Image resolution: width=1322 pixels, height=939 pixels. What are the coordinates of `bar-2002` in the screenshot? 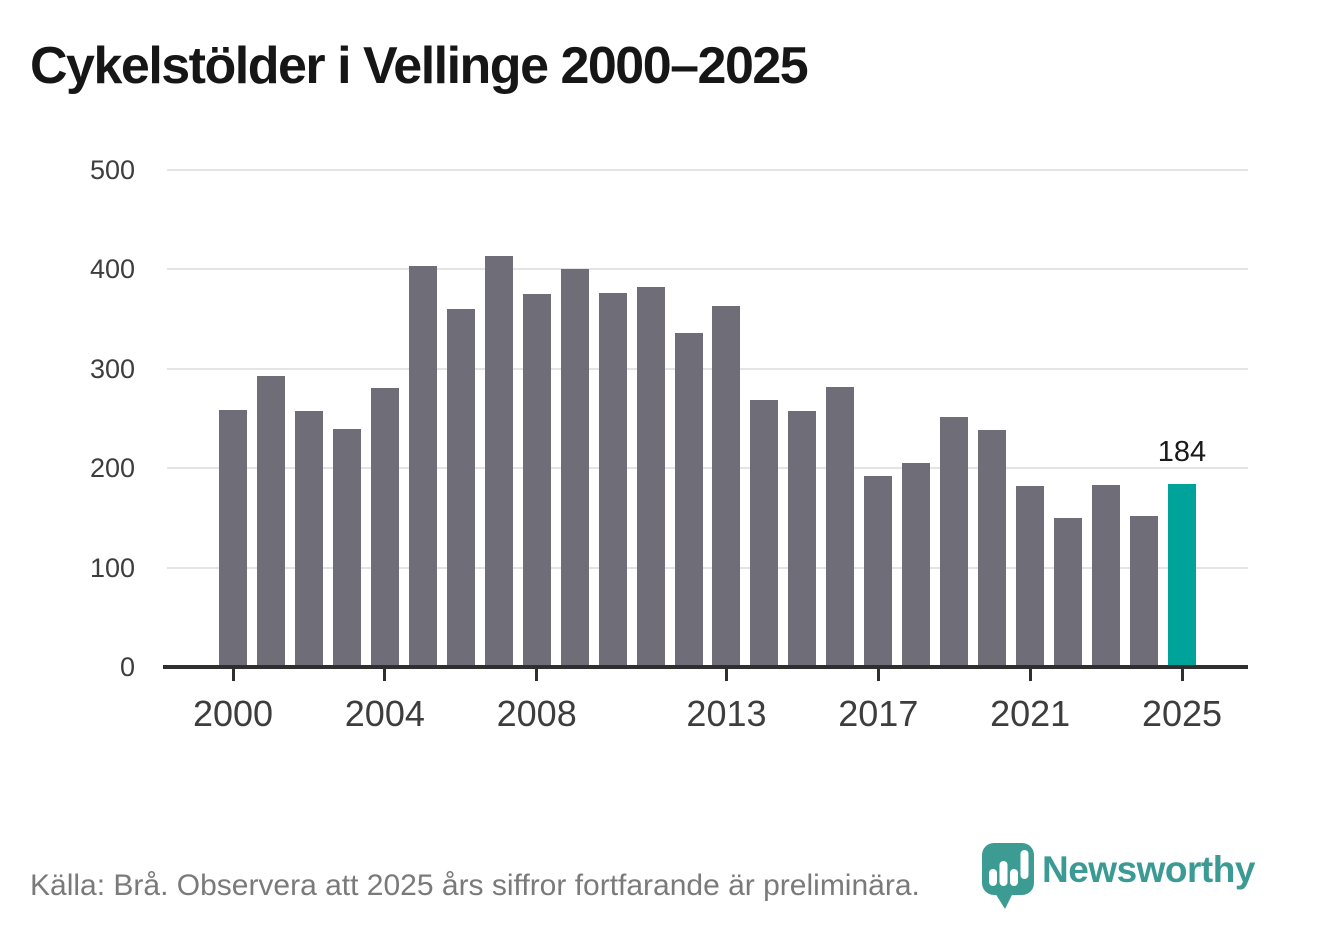 It's located at (309, 539).